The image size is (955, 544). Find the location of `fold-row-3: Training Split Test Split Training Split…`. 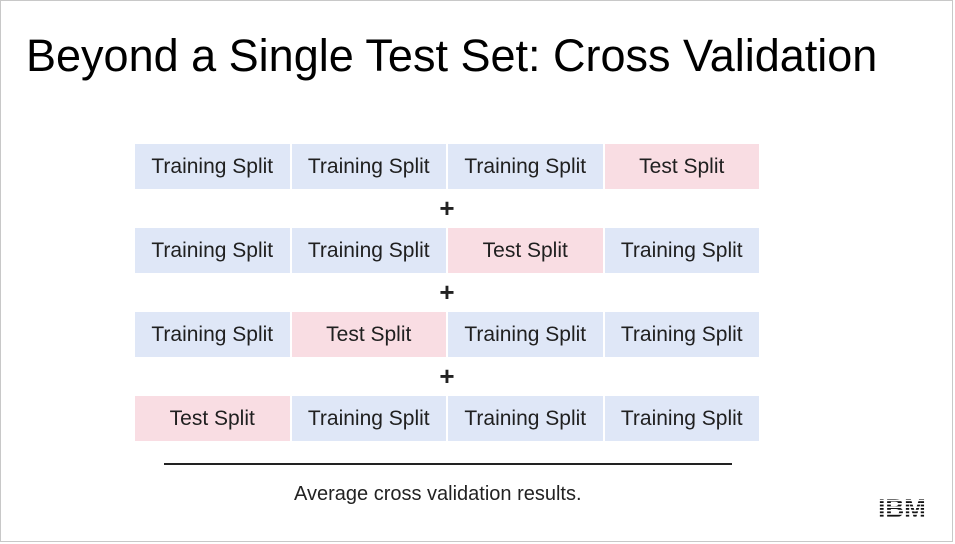

fold-row-3: Training Split Test Split Training Split… is located at coordinates (447, 334).